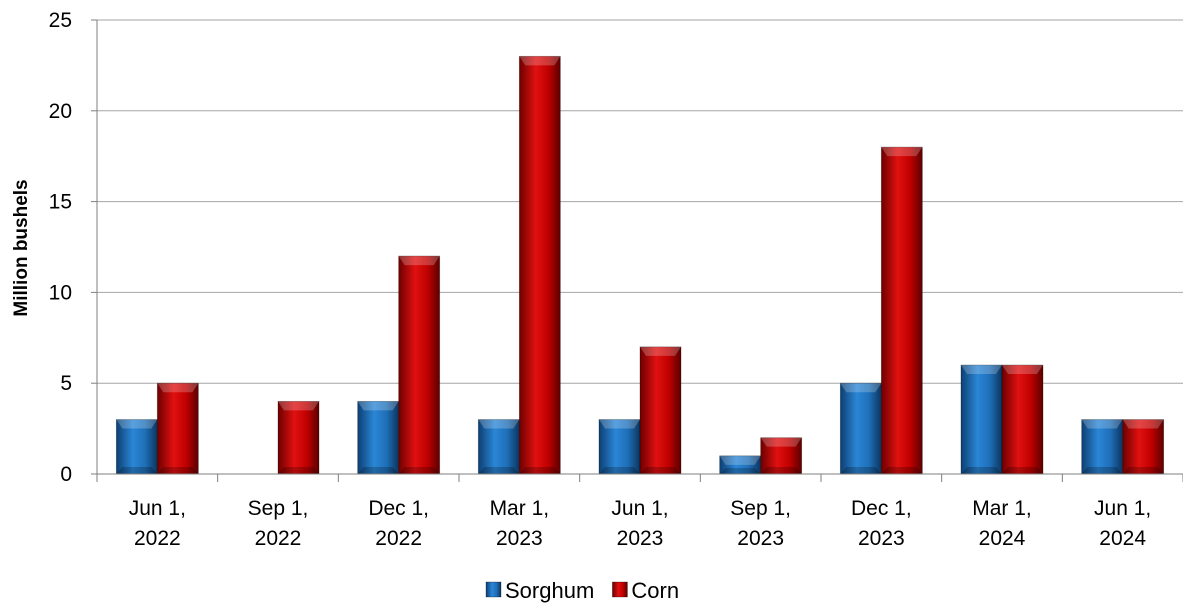  I want to click on legend-item-sorghum: Sorghum, so click(540, 590).